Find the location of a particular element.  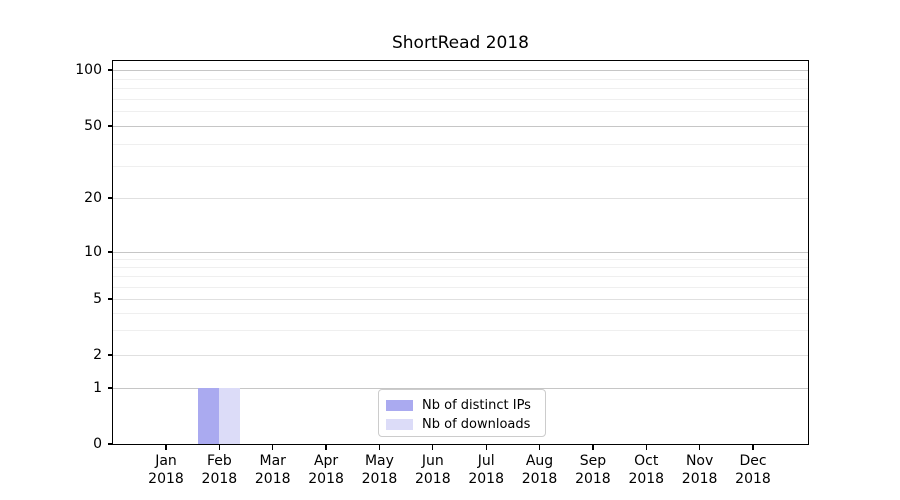

y-tick-label-0: 0 is located at coordinates (97, 444).